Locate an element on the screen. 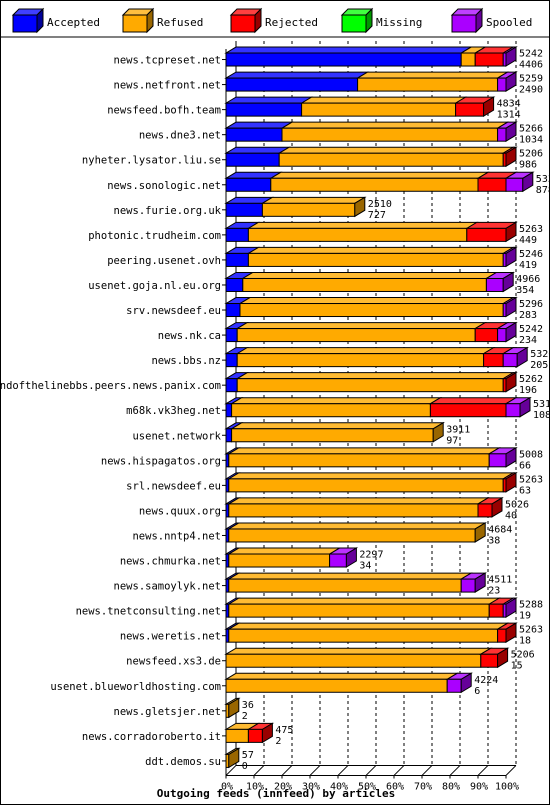 This screenshot has width=550, height=805. bar-total-label: 5263 is located at coordinates (531, 229).